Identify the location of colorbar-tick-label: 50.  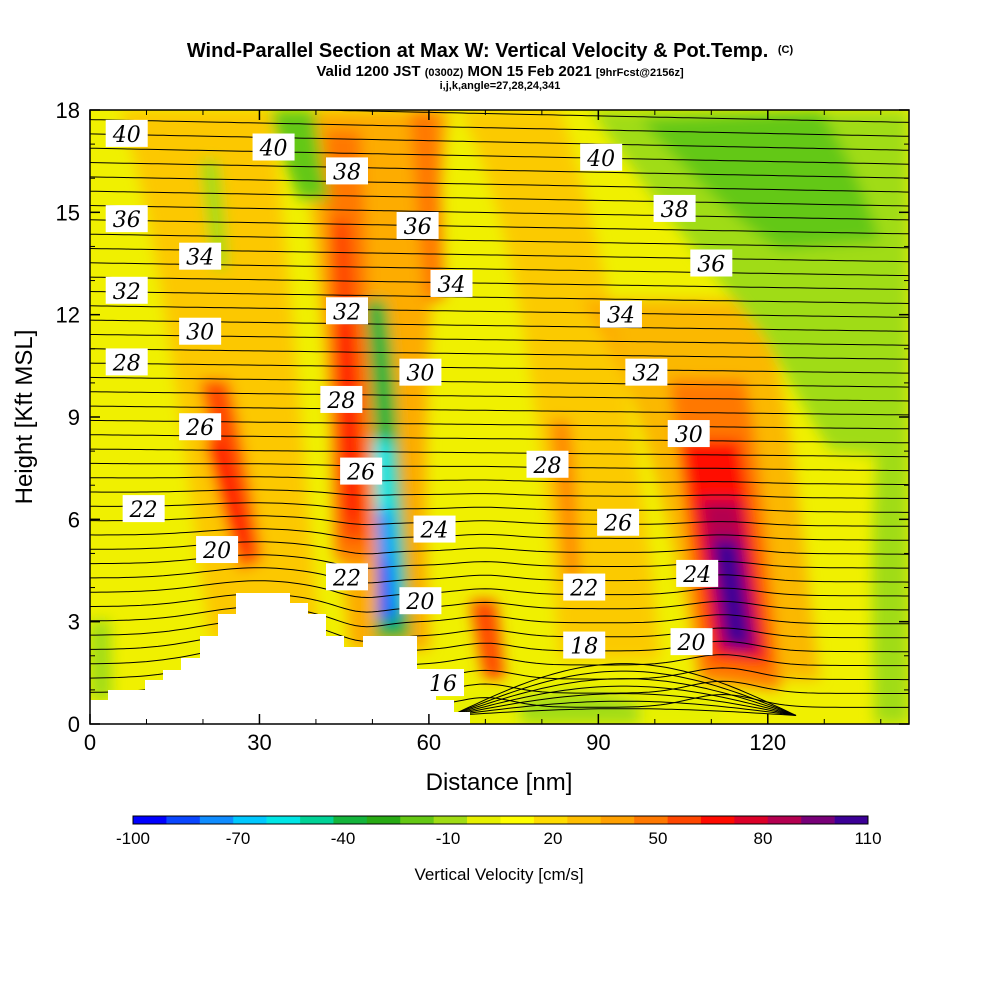
(658, 838).